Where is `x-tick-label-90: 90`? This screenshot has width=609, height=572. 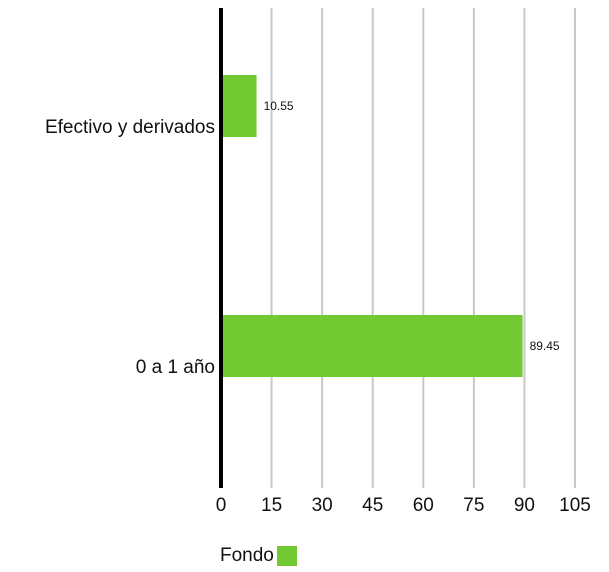
x-tick-label-90: 90 is located at coordinates (524, 505).